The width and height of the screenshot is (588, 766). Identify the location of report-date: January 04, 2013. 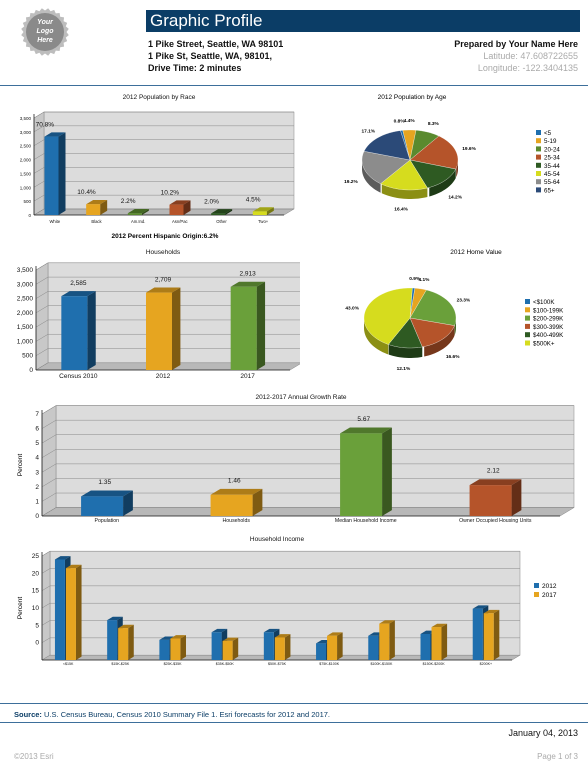
(543, 733).